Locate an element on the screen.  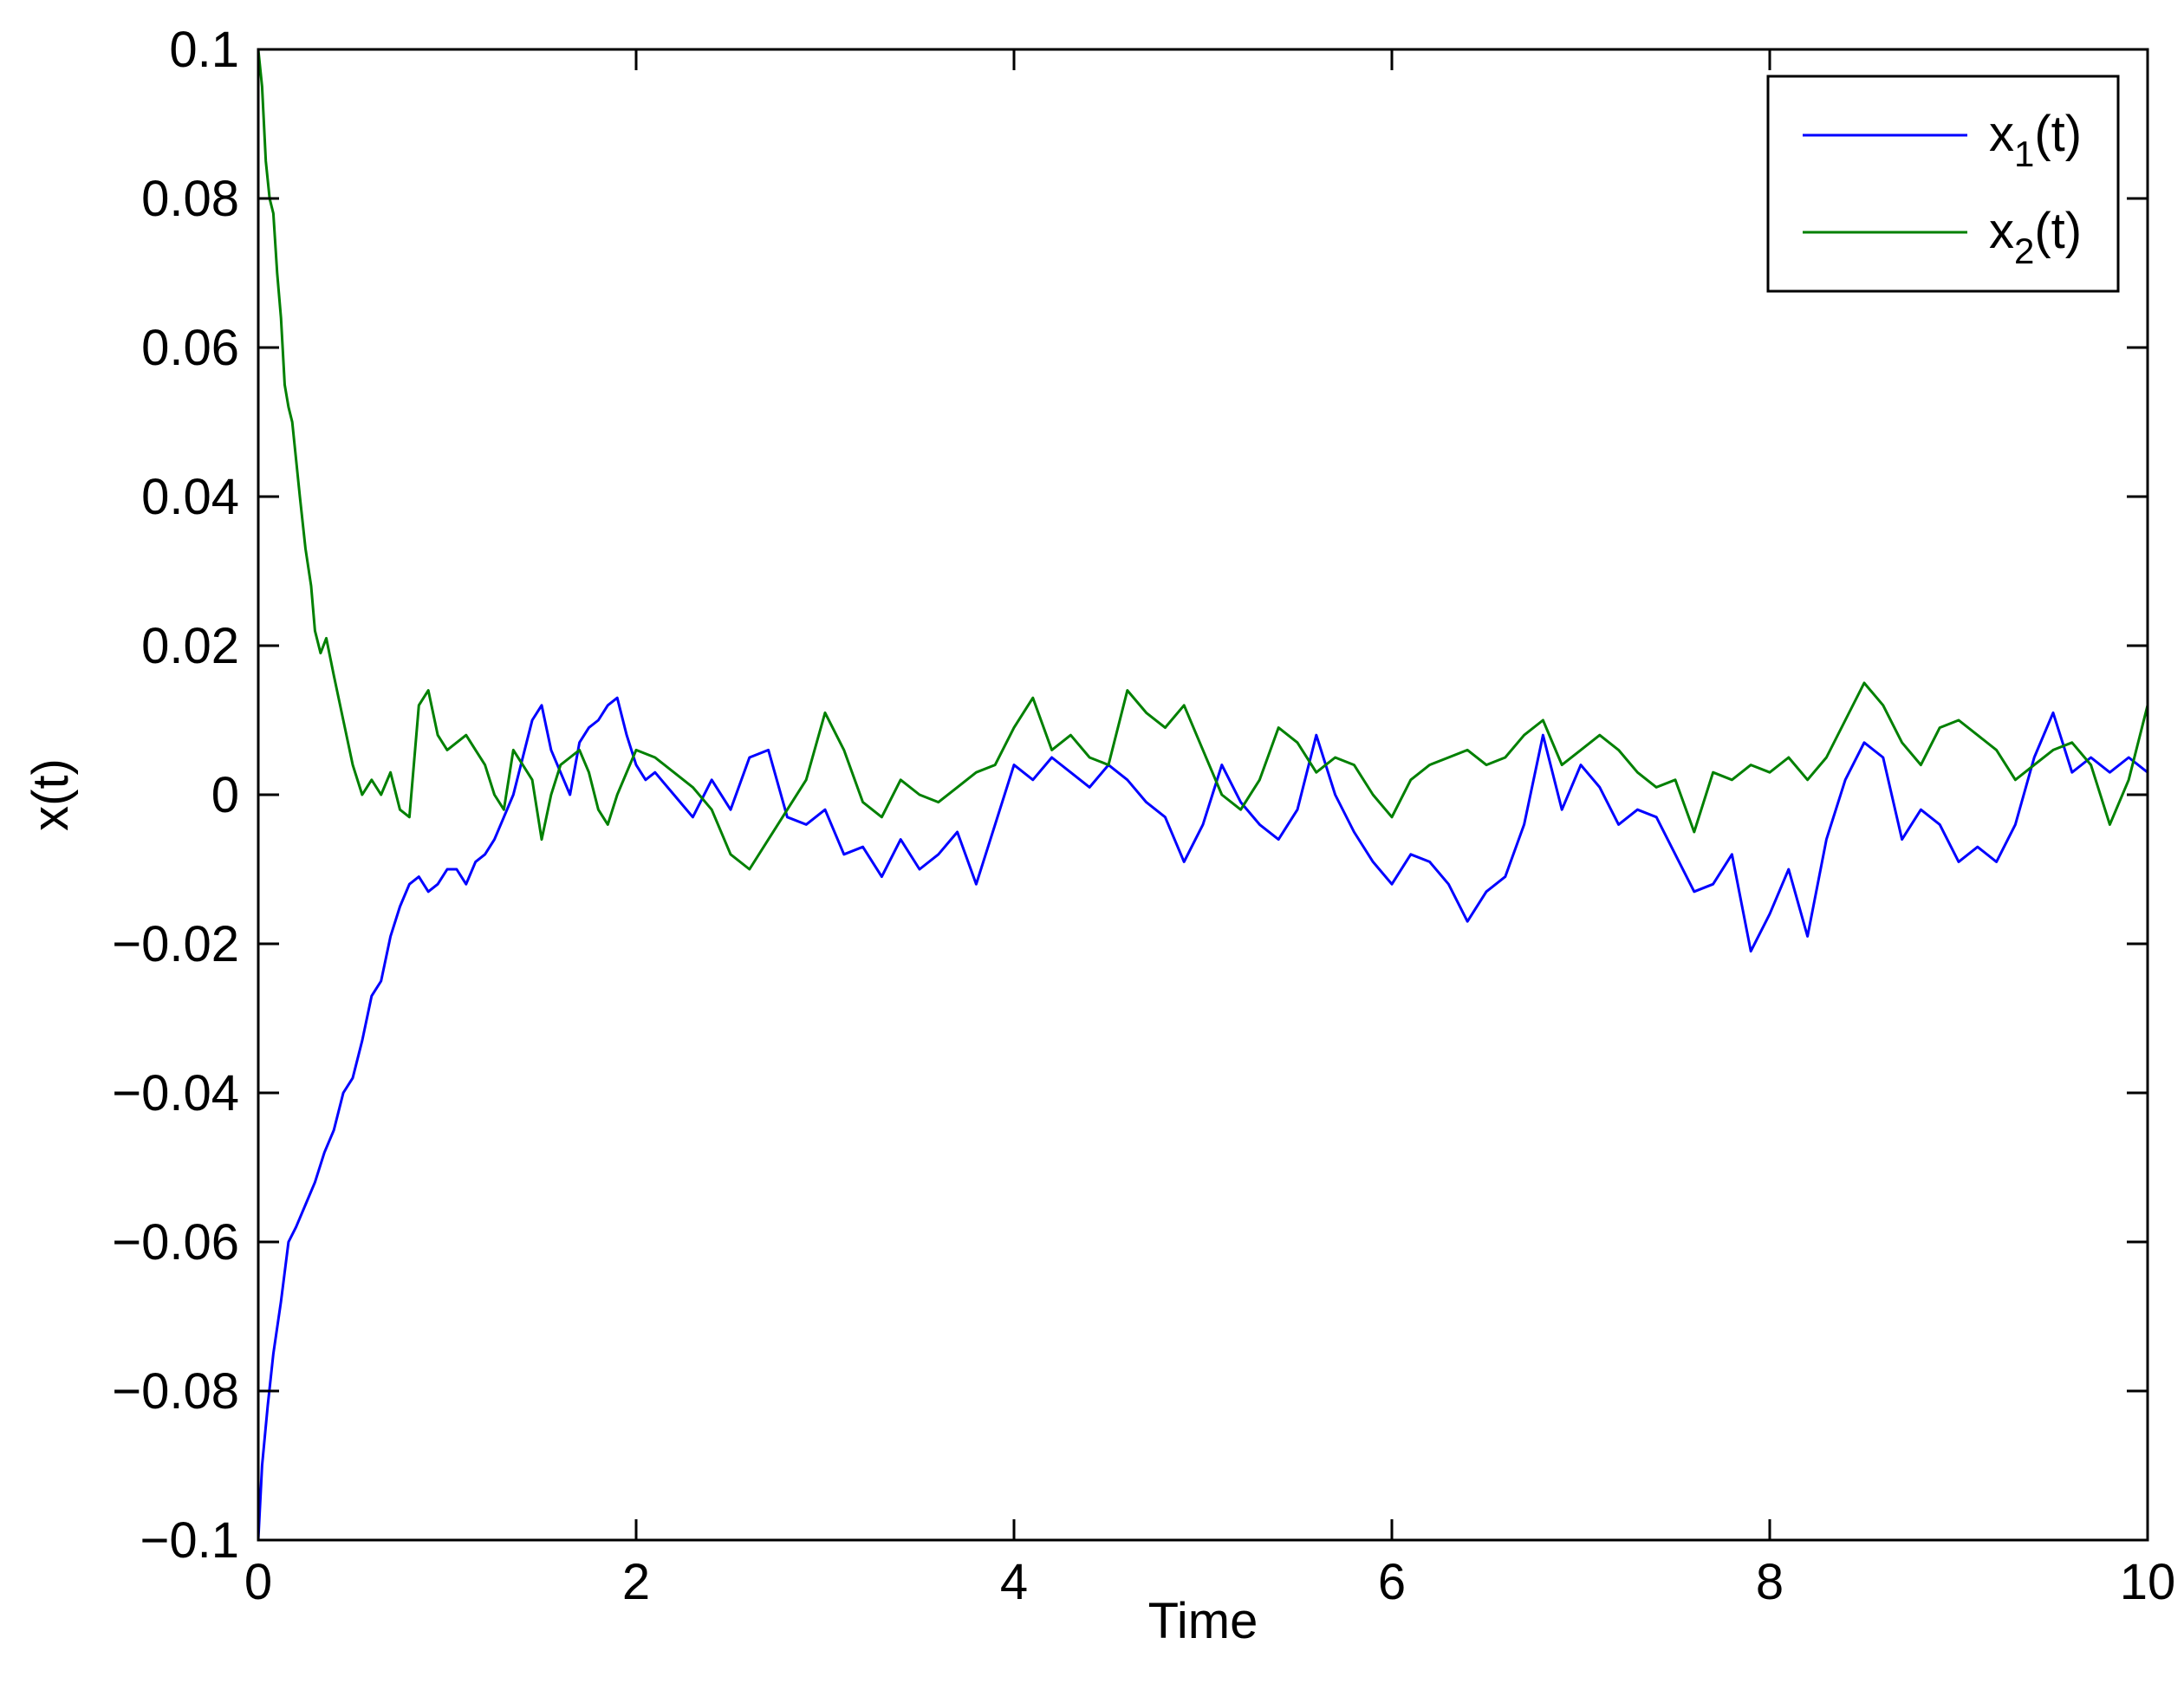
y-axis-title: x(t) is located at coordinates (51, 794).